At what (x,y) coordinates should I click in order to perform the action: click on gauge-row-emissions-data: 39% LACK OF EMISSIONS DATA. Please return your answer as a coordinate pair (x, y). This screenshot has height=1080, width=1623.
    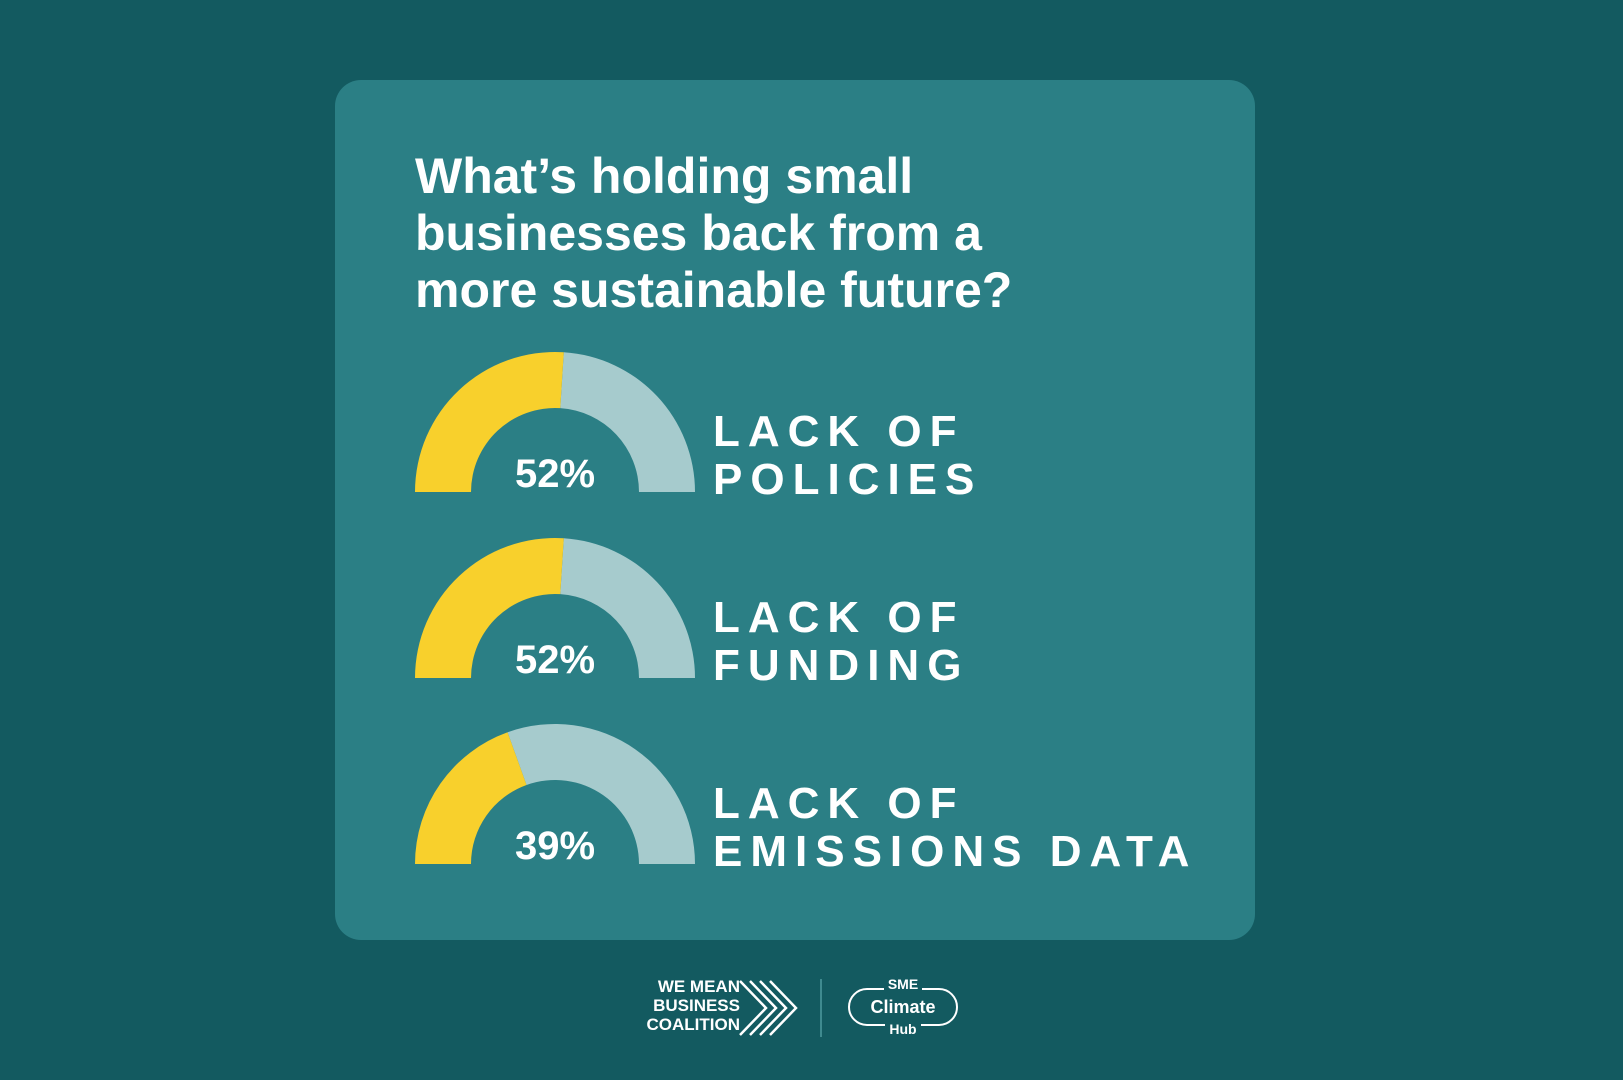
    Looking at the image, I should click on (815, 800).